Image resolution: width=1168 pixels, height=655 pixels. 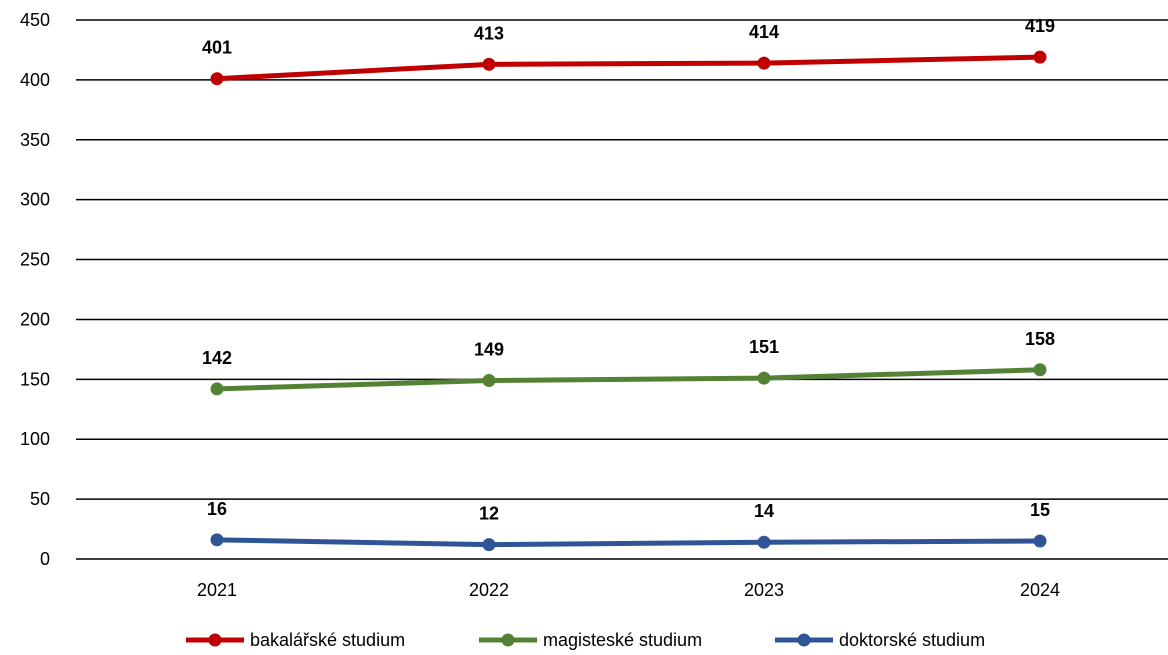 I want to click on legend-label: doktorské studium, so click(x=912, y=640).